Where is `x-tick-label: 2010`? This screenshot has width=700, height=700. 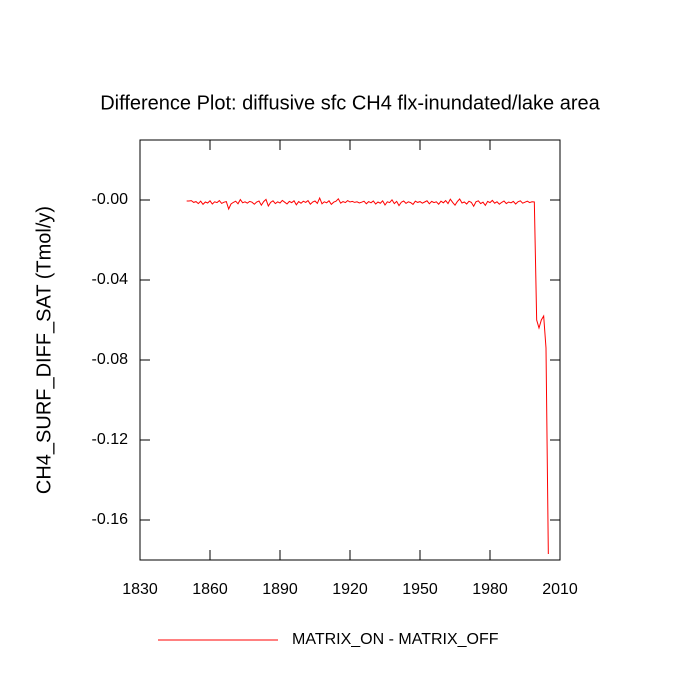 x-tick-label: 2010 is located at coordinates (560, 589).